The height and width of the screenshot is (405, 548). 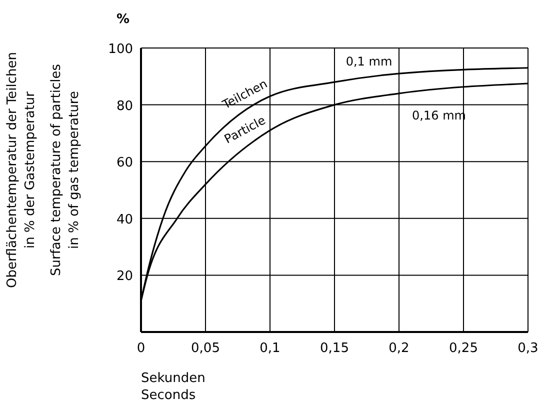 I want to click on y-tick-label: 100, so click(x=120, y=49).